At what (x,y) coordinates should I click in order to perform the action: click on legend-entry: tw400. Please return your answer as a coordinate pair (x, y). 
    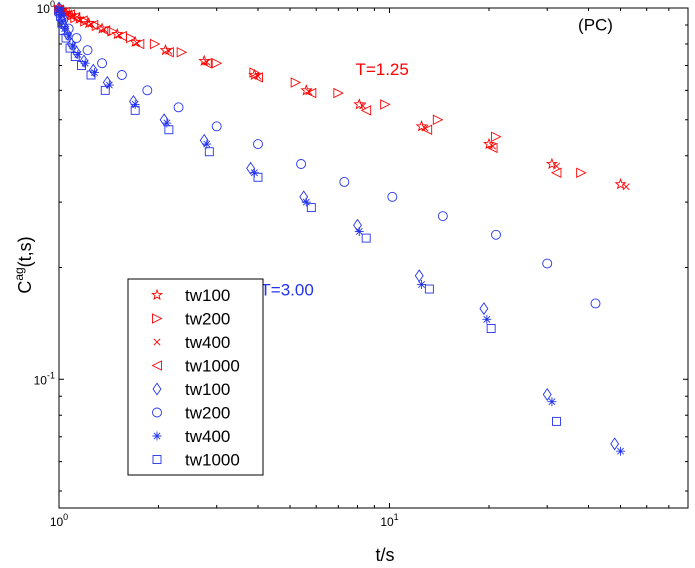
    Looking at the image, I should click on (191, 436).